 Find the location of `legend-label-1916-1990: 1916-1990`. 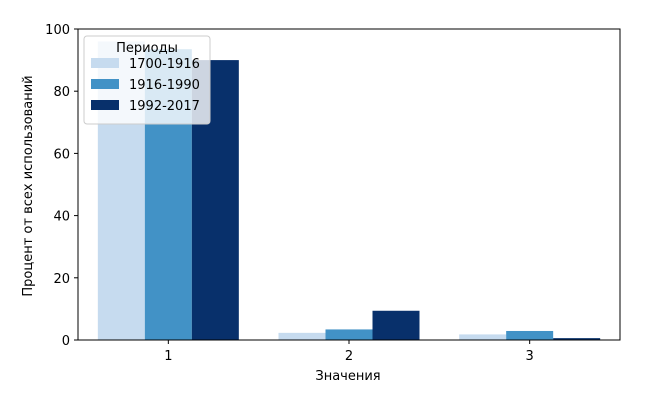

legend-label-1916-1990: 1916-1990 is located at coordinates (164, 85).